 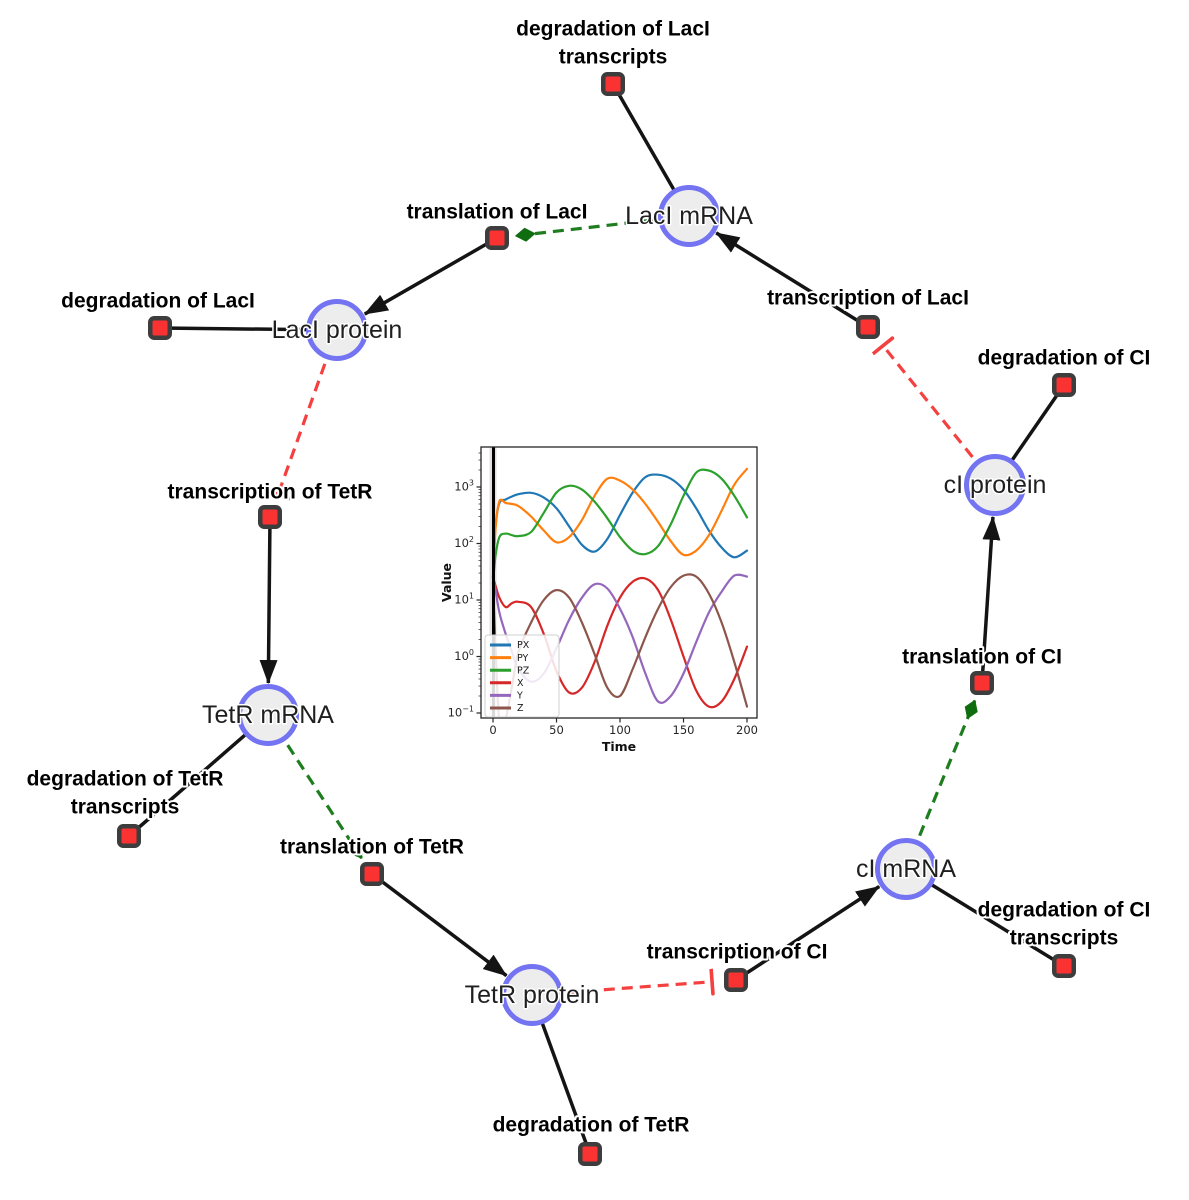 I want to click on legend-label-Y: Y, so click(x=519, y=696).